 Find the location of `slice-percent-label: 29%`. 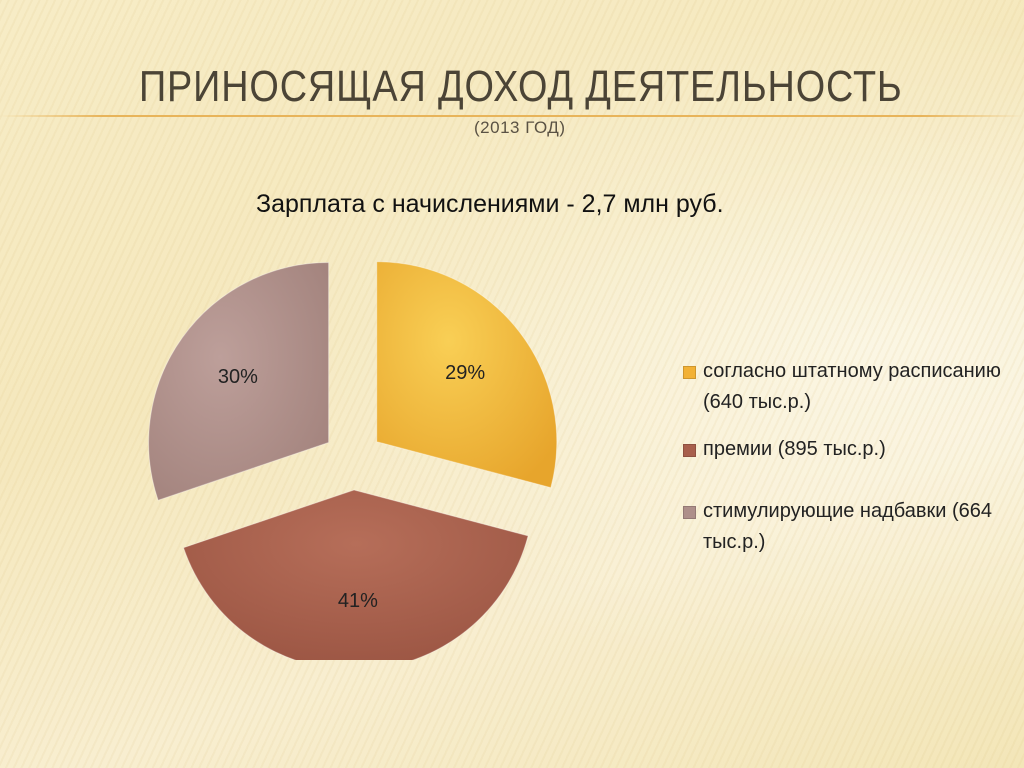

slice-percent-label: 29% is located at coordinates (465, 373).